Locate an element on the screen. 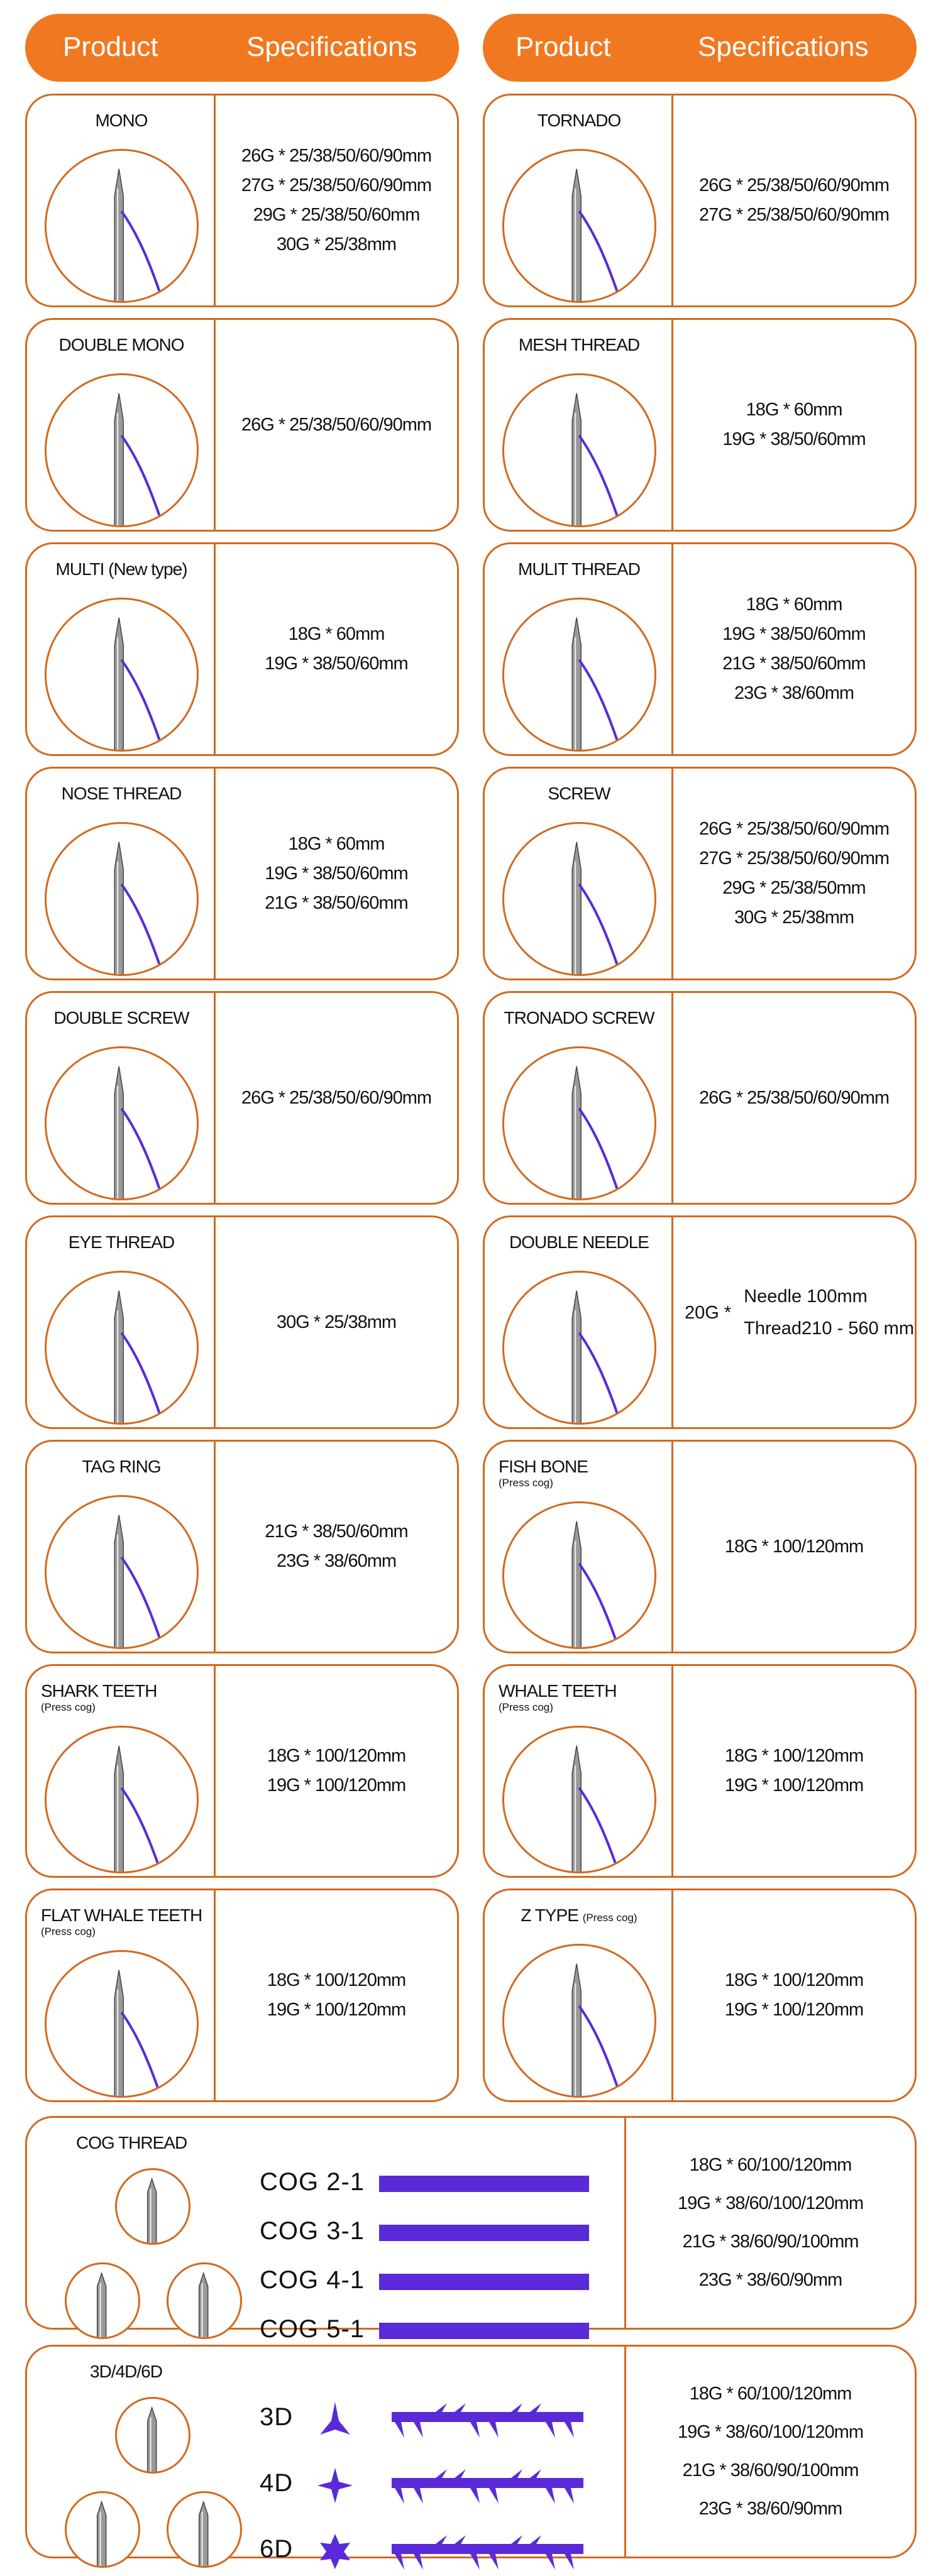 The width and height of the screenshot is (943, 2576). spec-list: 30G * 25/38mm is located at coordinates (336, 1322).